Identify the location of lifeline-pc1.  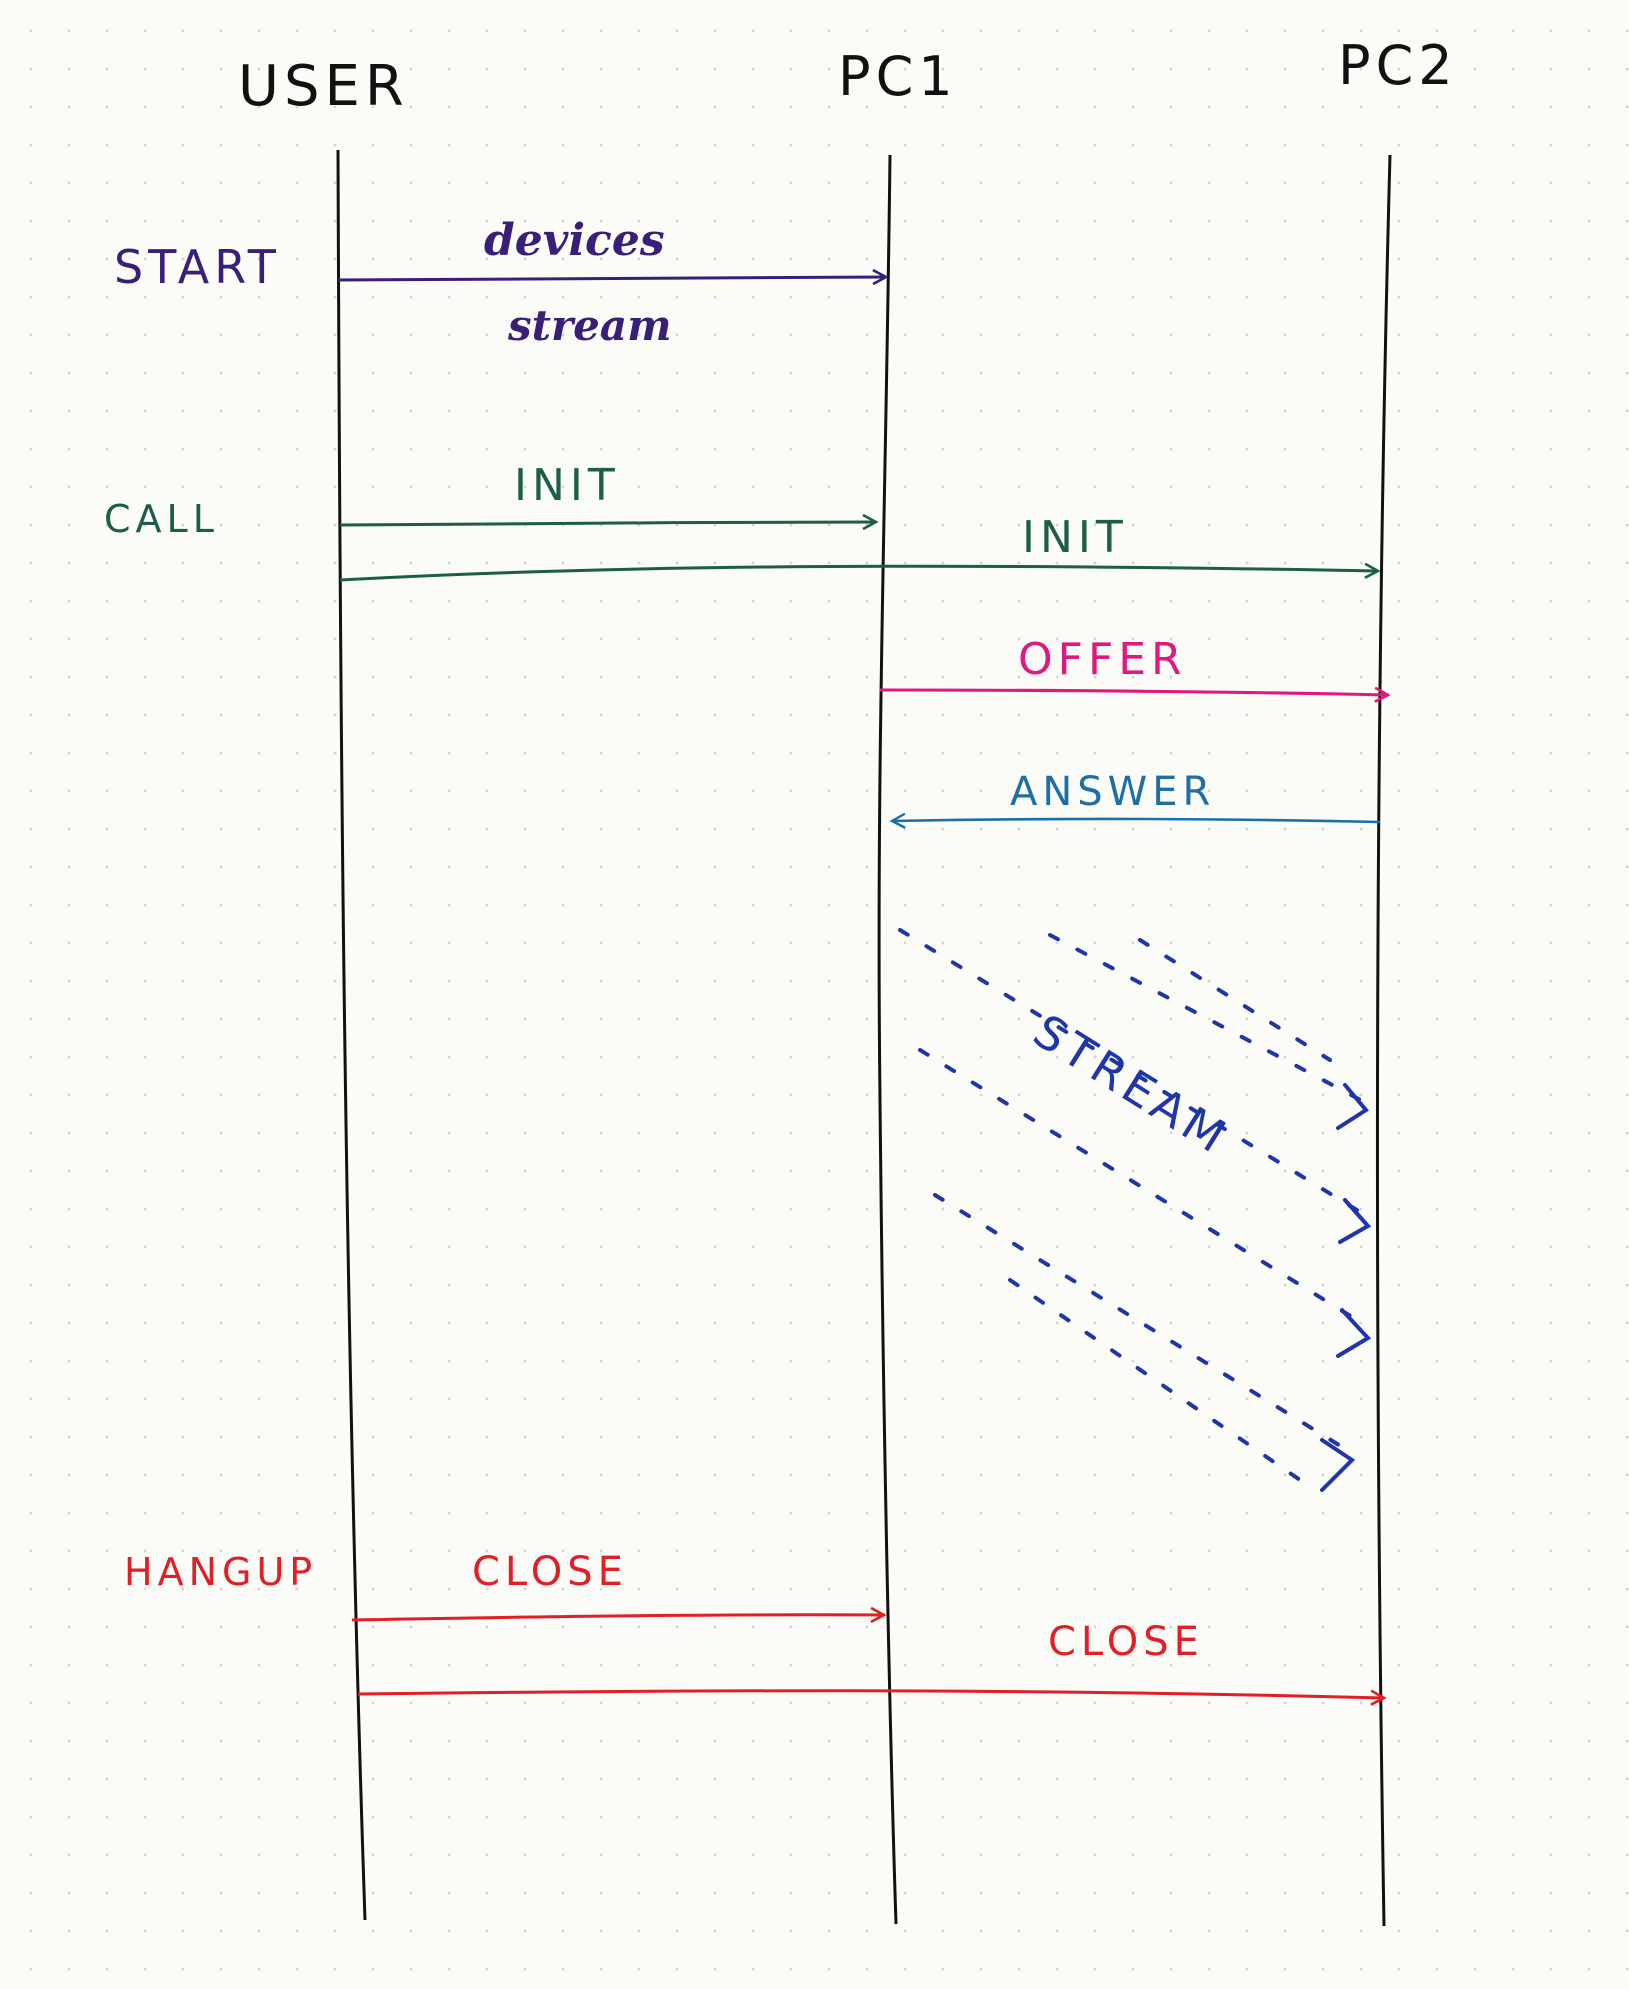
(887, 1039).